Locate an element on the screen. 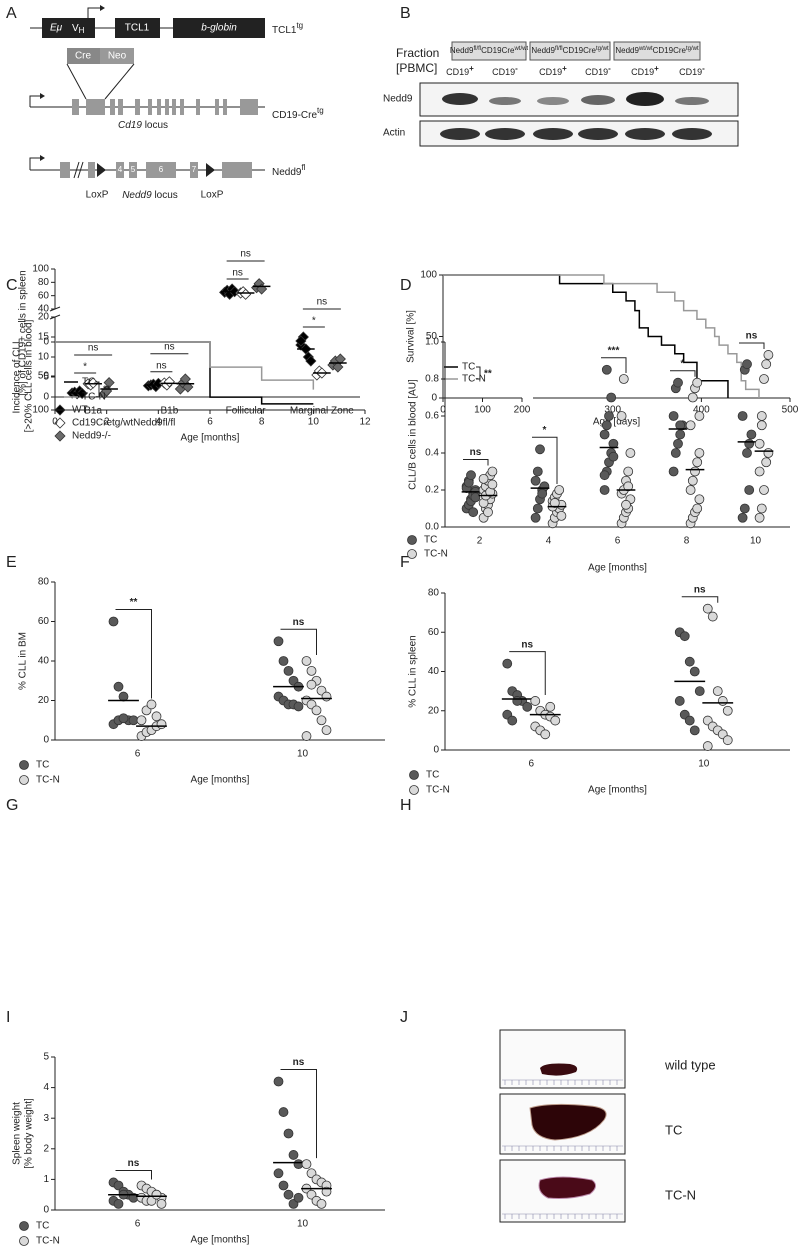  label: tg is located at coordinates (299, 25).